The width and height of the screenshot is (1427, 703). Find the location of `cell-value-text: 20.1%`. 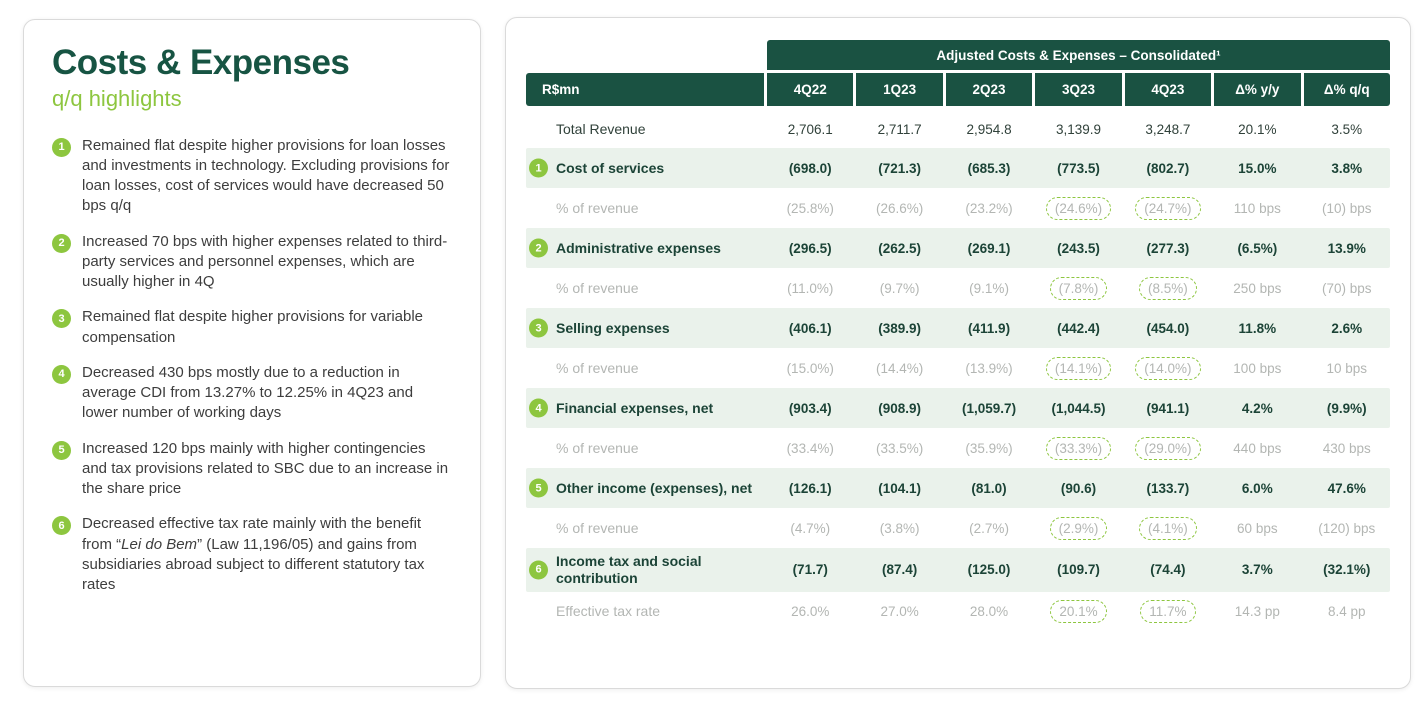

cell-value-text: 20.1% is located at coordinates (1257, 129).